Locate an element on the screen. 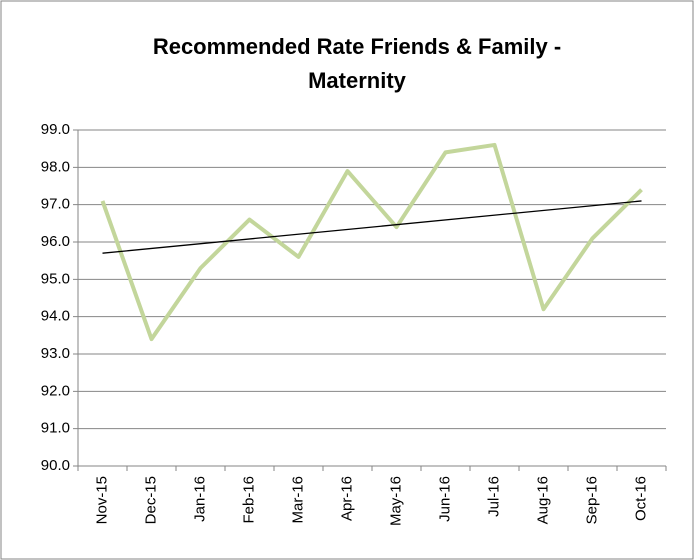  y-tick-label: 99.0 is located at coordinates (55, 129).